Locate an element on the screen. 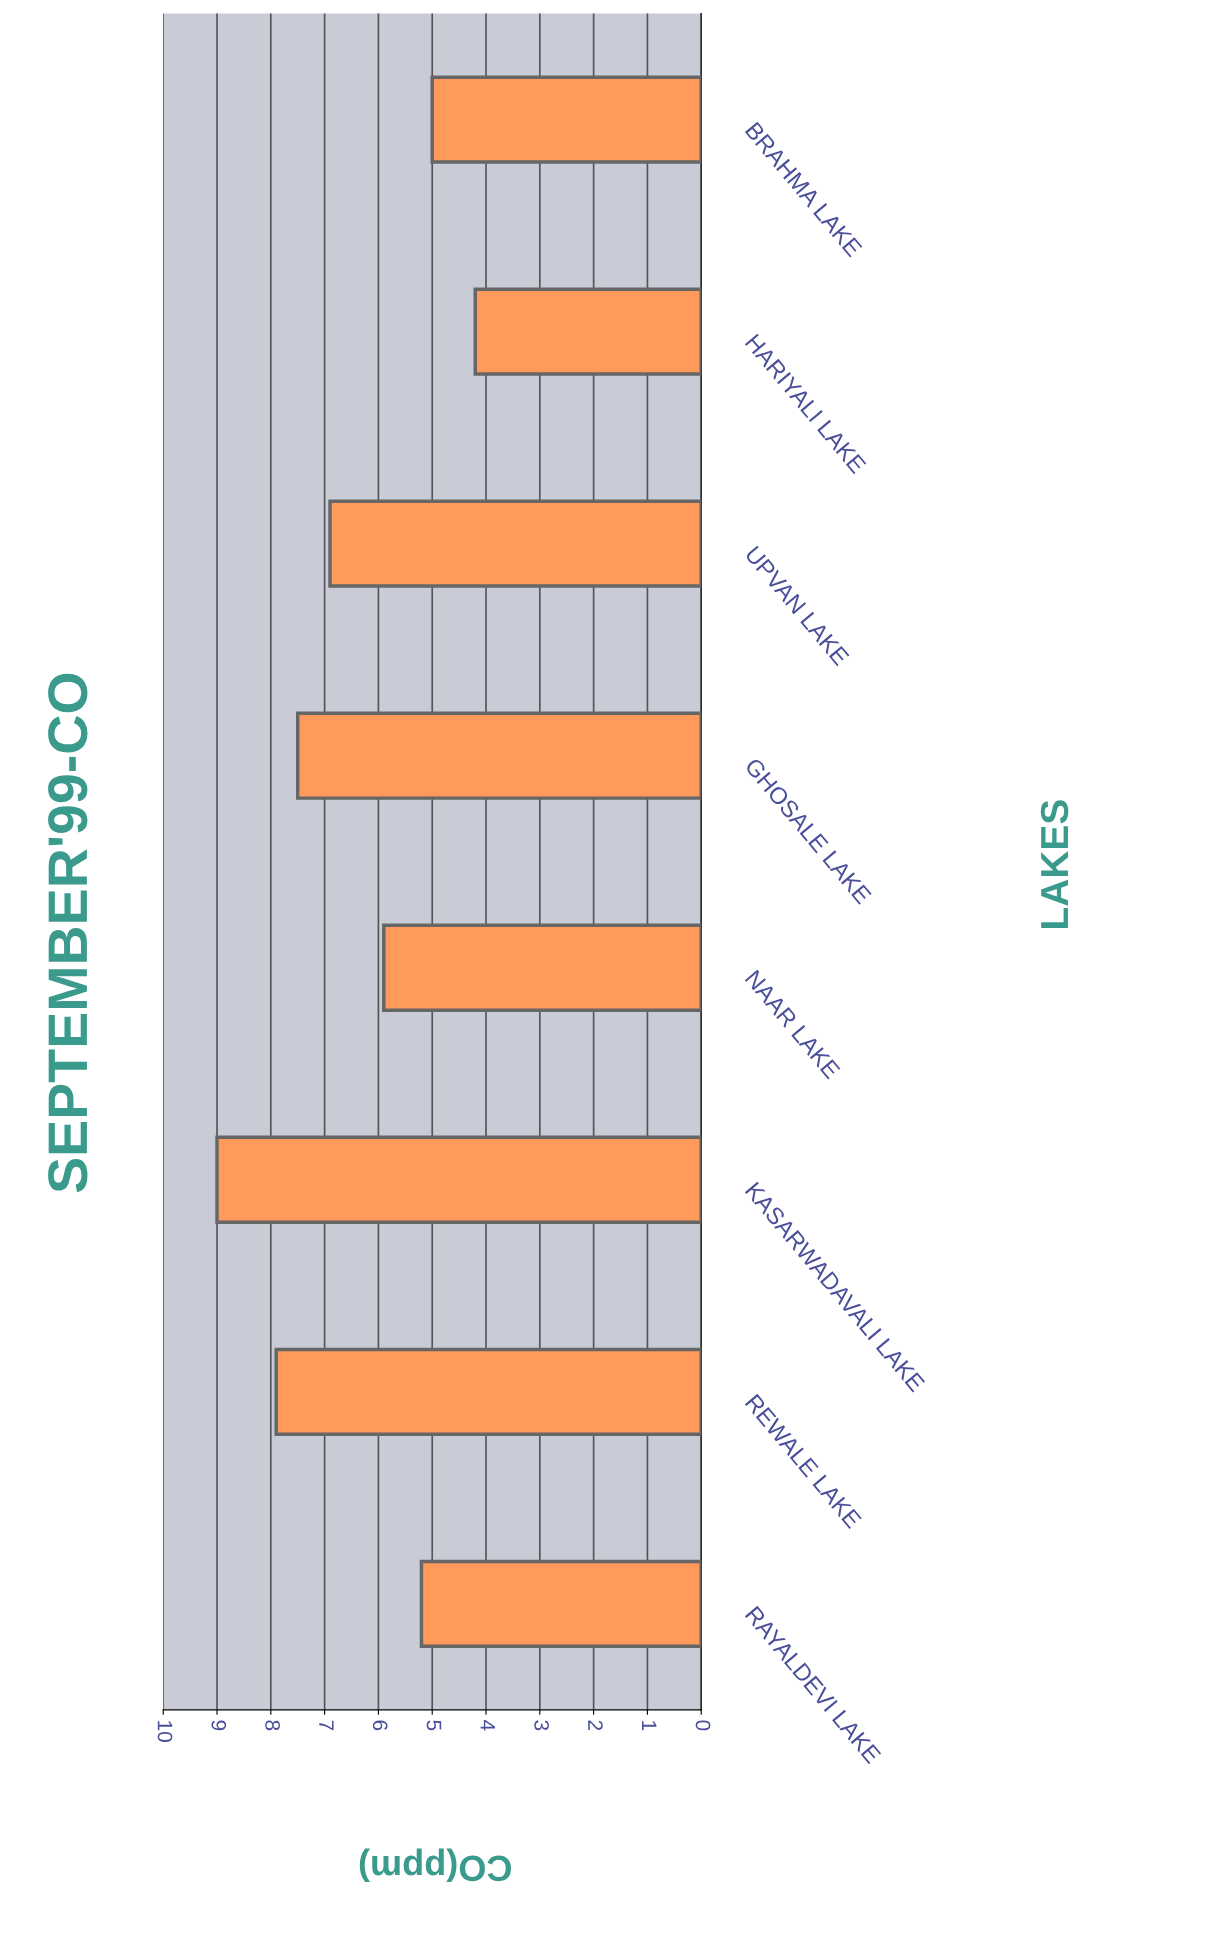 This screenshot has height=1943, width=1209. x-tick-label: 4 is located at coordinates (487, 1725).